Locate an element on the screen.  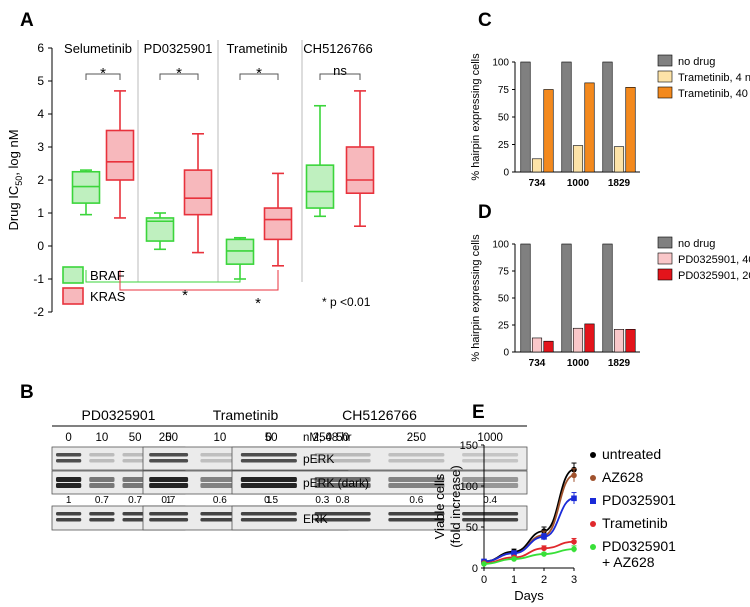
bar-pd0325901-40-nm is located at coordinates (619, 341).